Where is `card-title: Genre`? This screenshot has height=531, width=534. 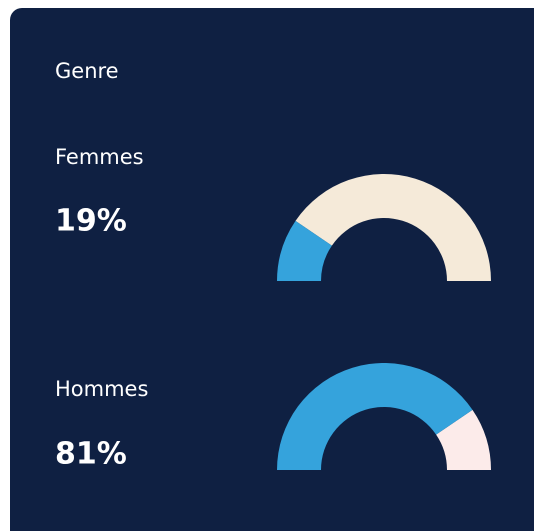 card-title: Genre is located at coordinates (87, 71).